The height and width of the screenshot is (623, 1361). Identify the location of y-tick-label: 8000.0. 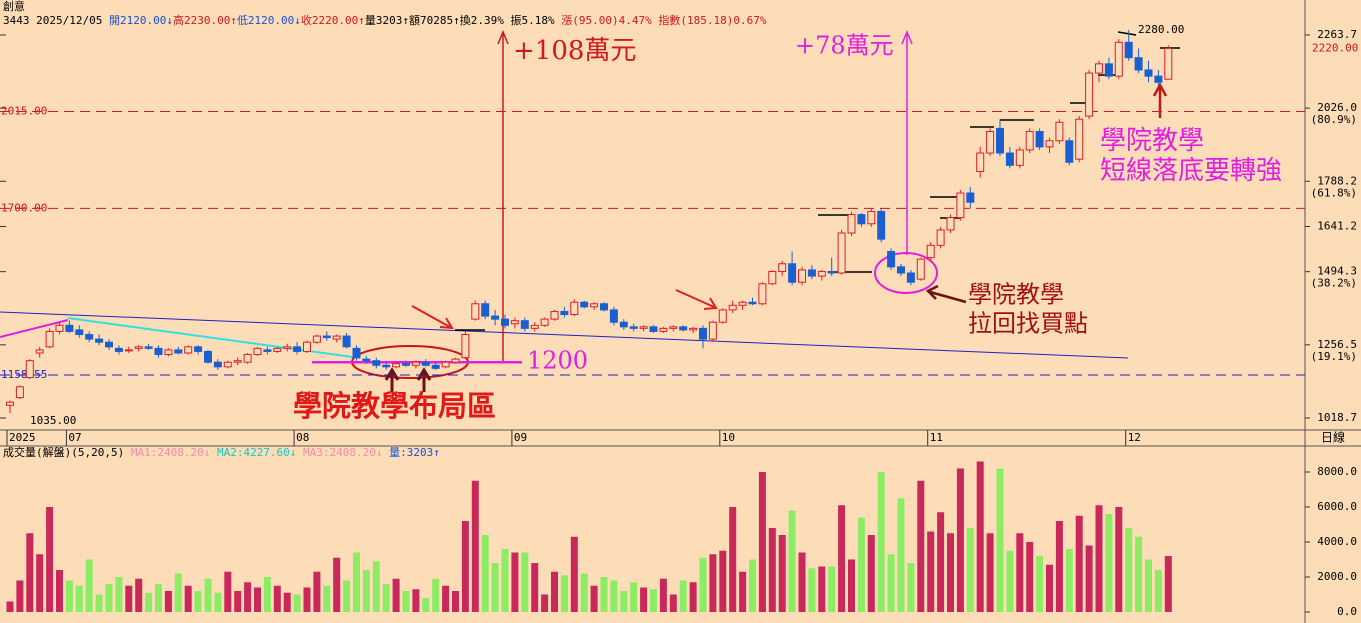
(1337, 471).